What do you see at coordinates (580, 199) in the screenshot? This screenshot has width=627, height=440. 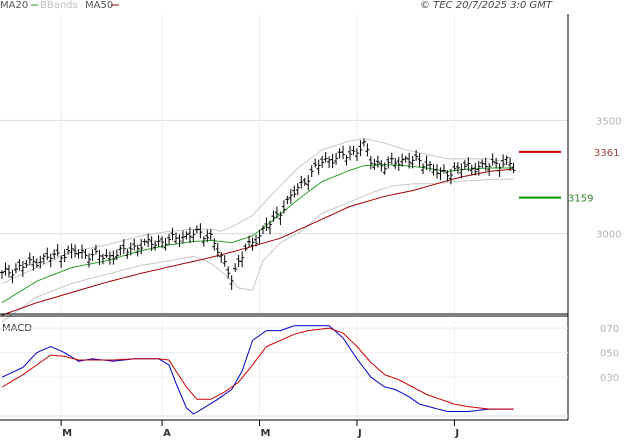 I see `support-label: 3159` at bounding box center [580, 199].